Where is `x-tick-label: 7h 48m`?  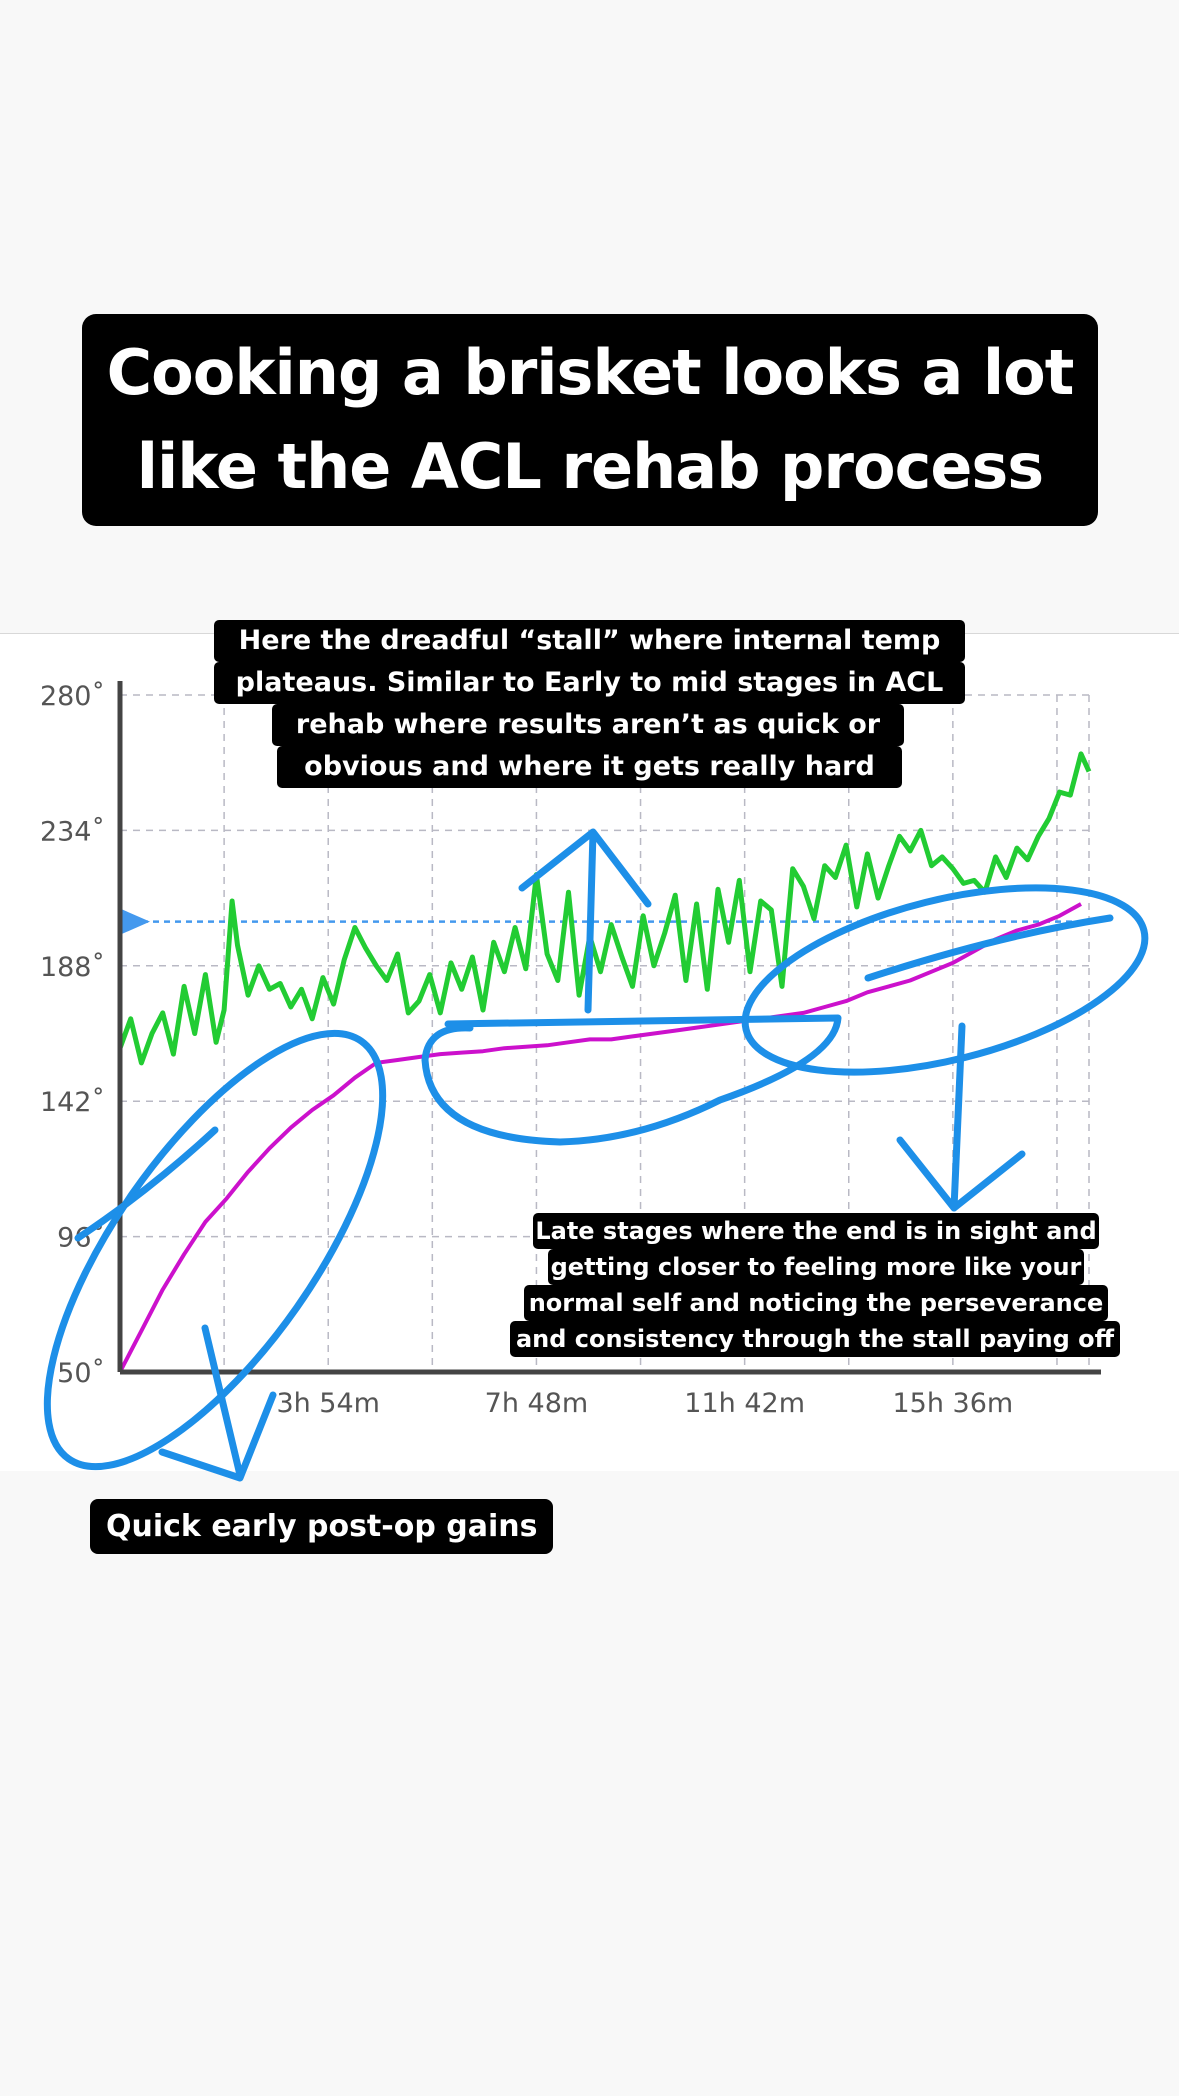
x-tick-label: 7h 48m is located at coordinates (537, 1403).